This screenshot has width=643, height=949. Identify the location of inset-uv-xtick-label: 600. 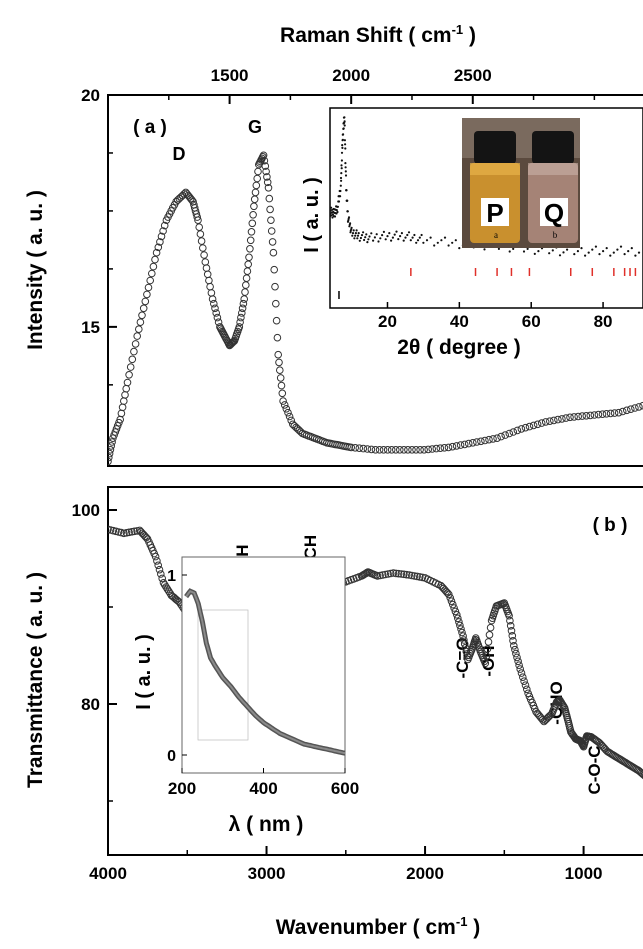
(345, 788).